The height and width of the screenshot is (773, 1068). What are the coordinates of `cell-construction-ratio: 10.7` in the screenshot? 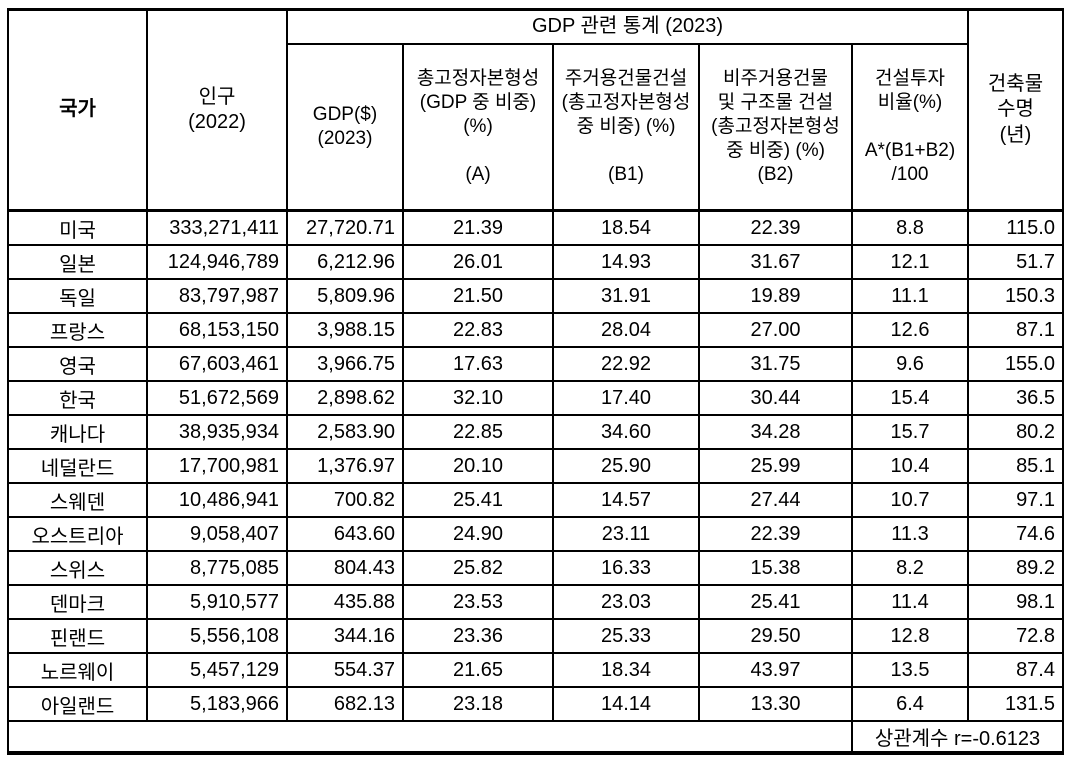 It's located at (910, 500).